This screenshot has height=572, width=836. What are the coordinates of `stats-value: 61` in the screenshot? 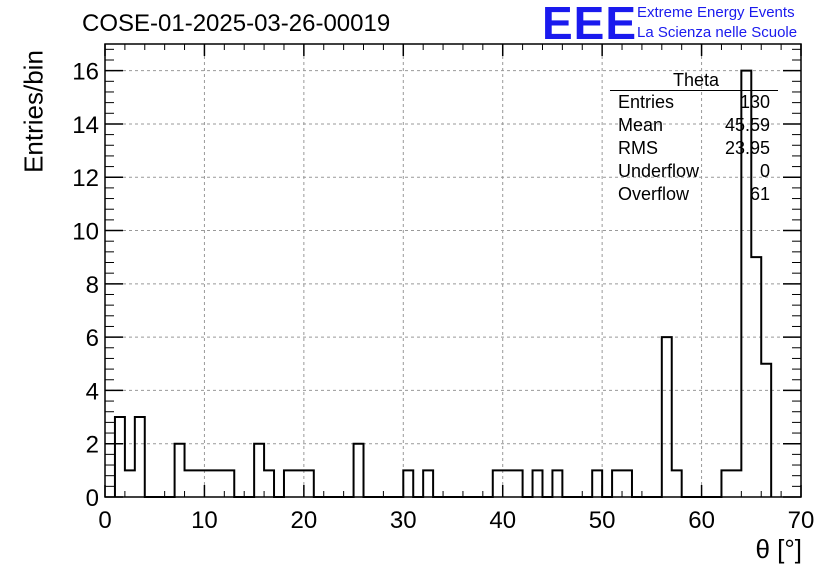 It's located at (759, 194).